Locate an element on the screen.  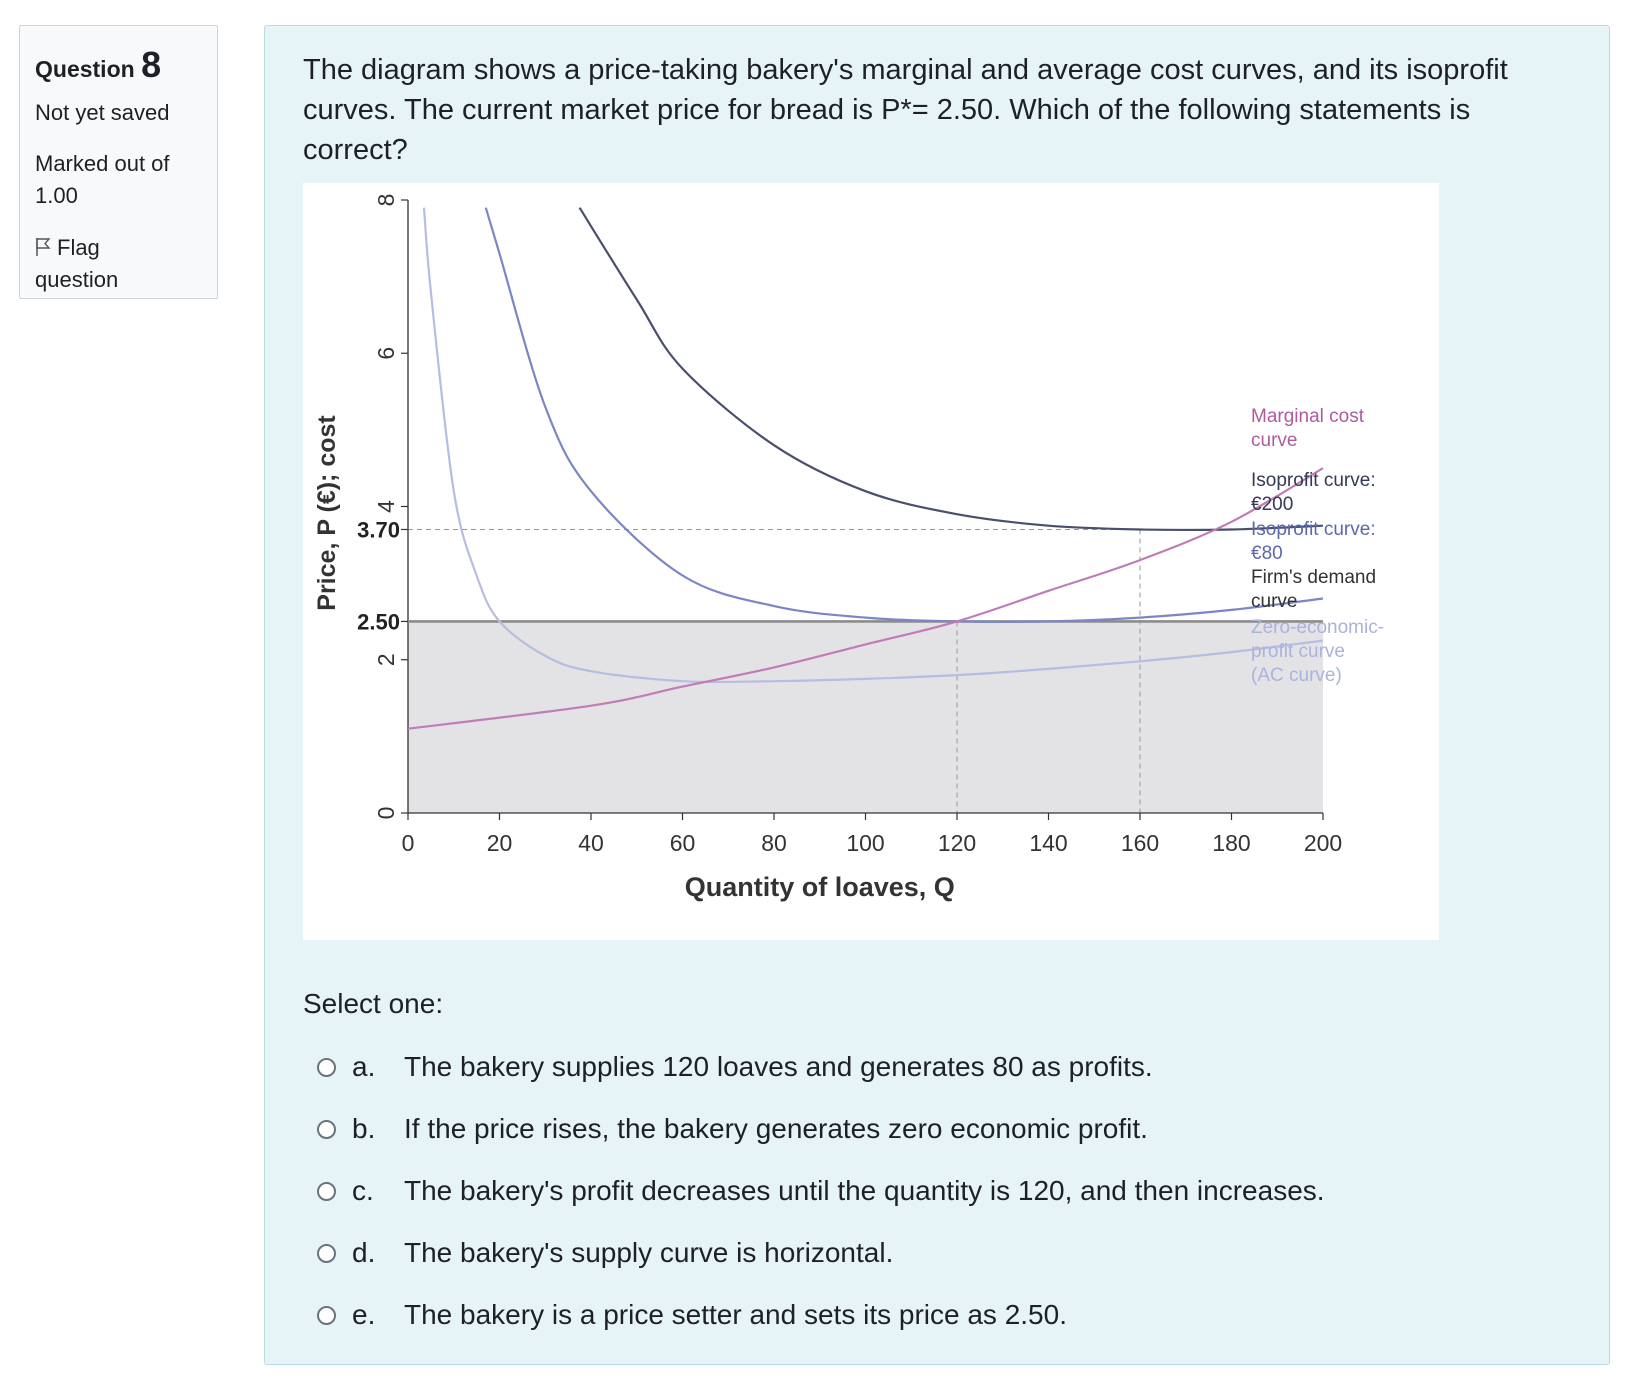
y-tick-label: 2 is located at coordinates (386, 659).